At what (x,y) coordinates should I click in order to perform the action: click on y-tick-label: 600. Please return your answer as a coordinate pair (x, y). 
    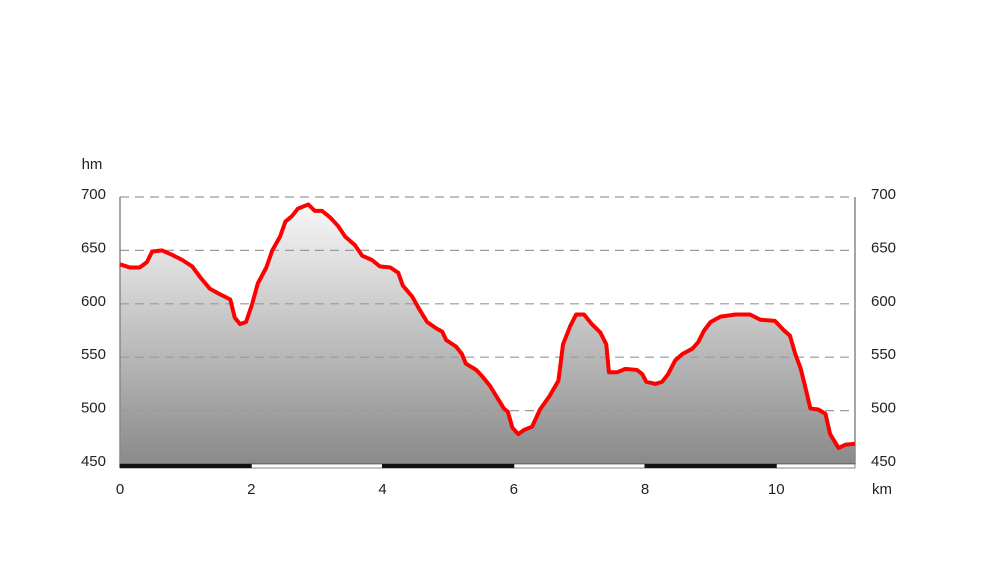
    Looking at the image, I should click on (93, 301).